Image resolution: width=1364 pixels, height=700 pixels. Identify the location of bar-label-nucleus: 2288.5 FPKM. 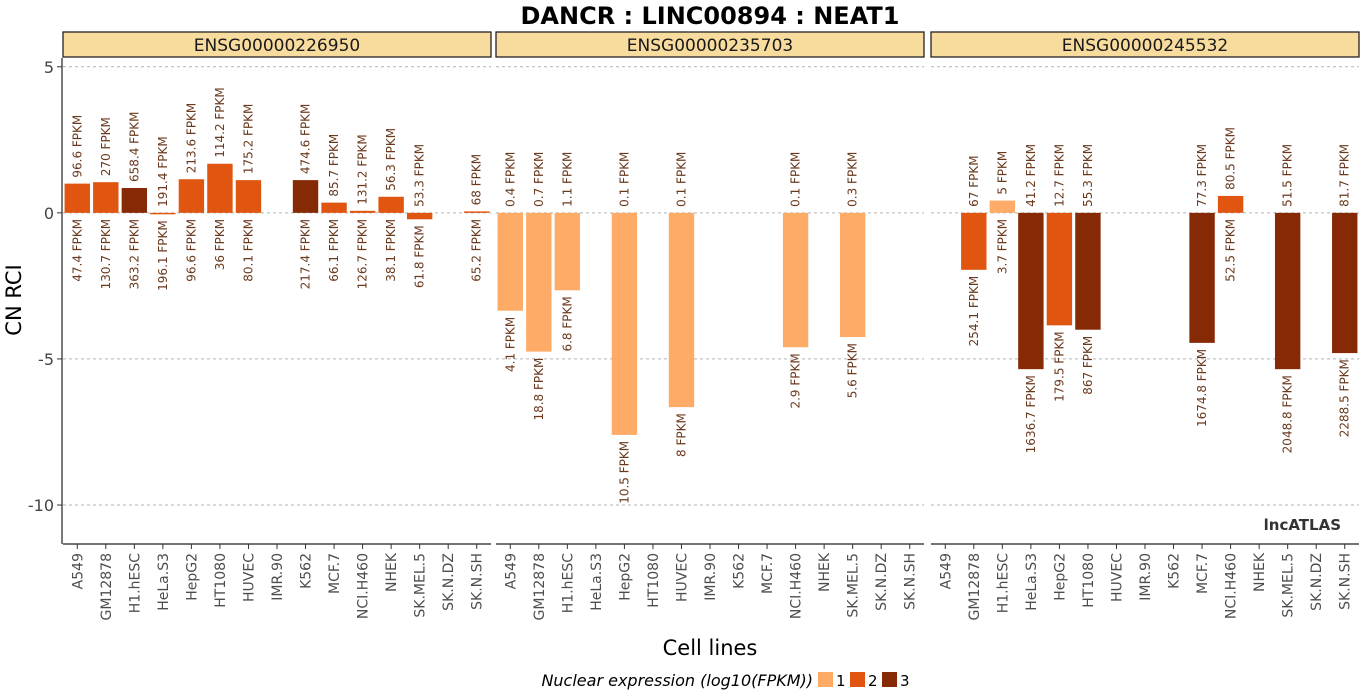
(1345, 398).